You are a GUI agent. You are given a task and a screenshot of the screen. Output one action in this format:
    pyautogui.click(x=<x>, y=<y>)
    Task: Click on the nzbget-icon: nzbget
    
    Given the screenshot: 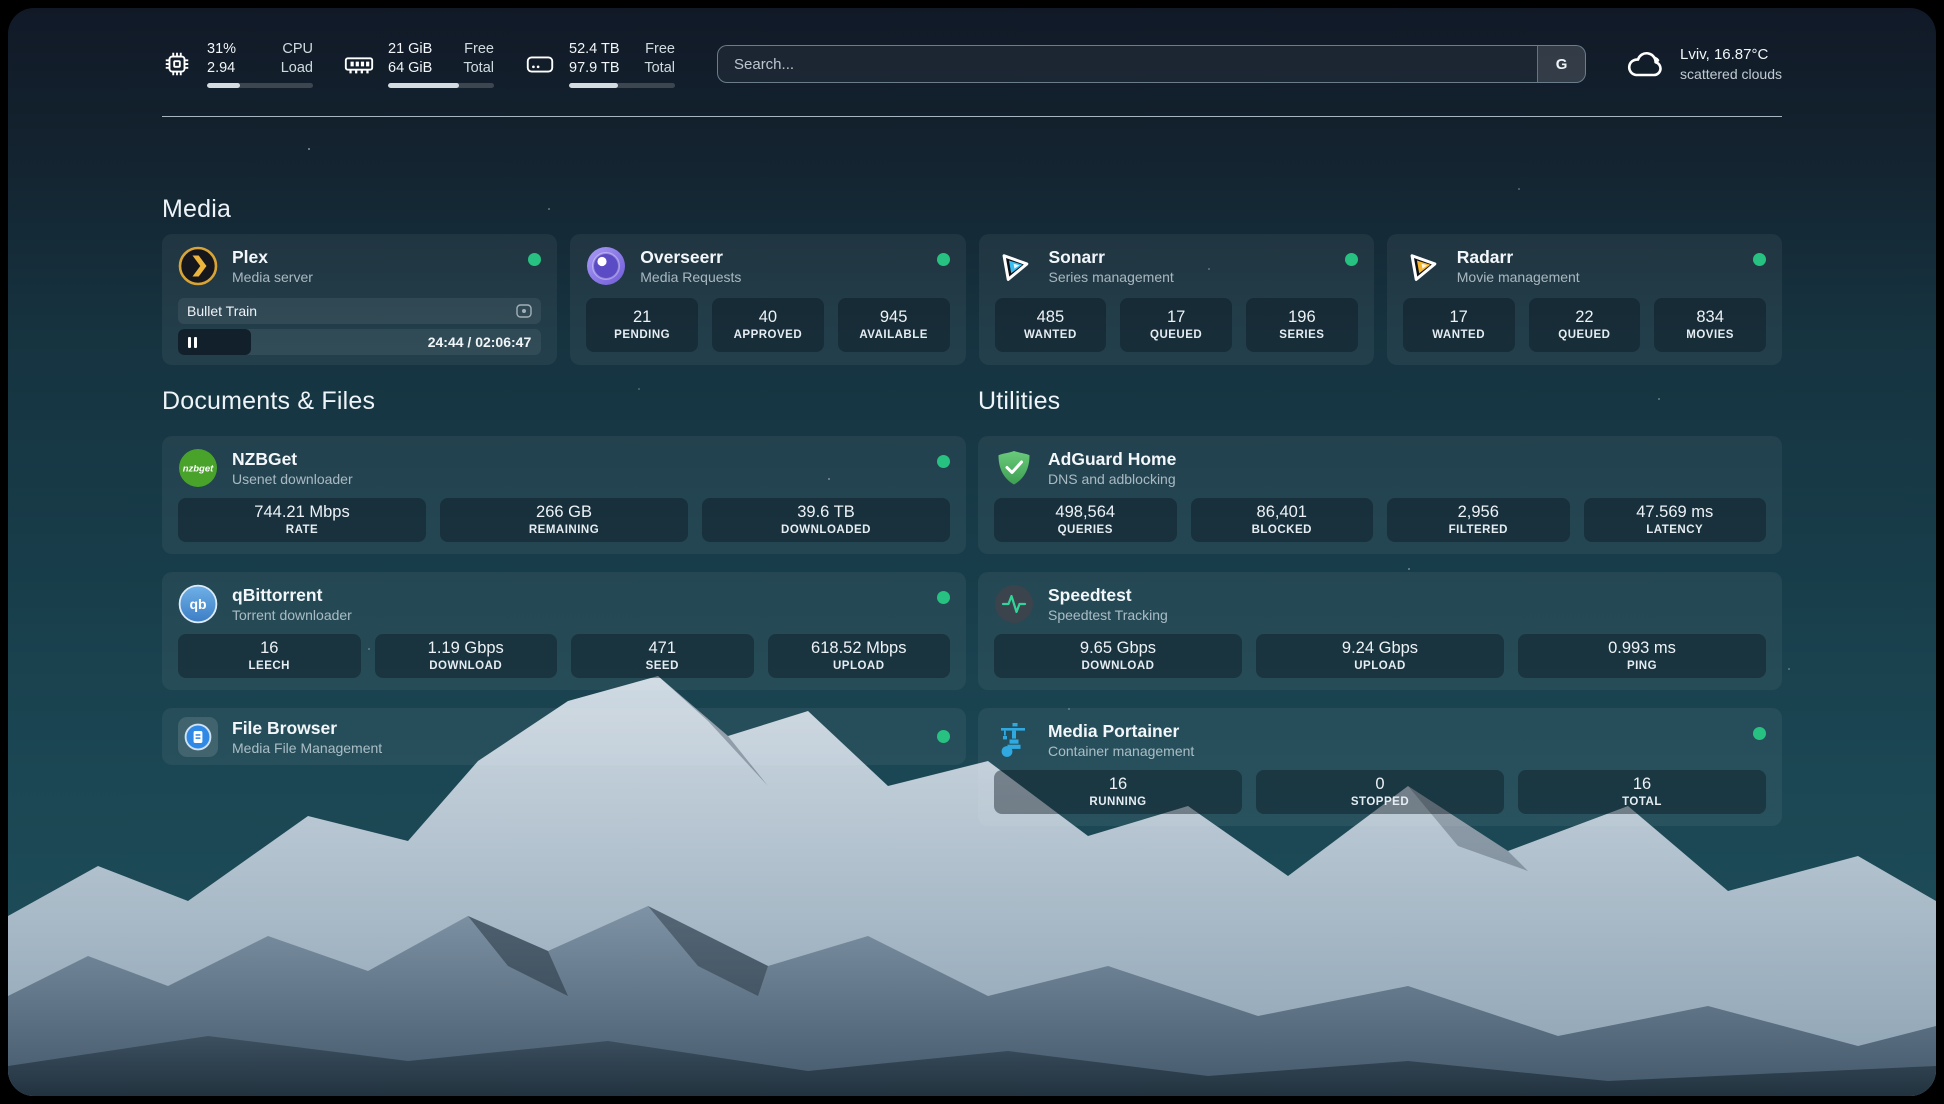 What is the action you would take?
    pyautogui.click(x=198, y=468)
    